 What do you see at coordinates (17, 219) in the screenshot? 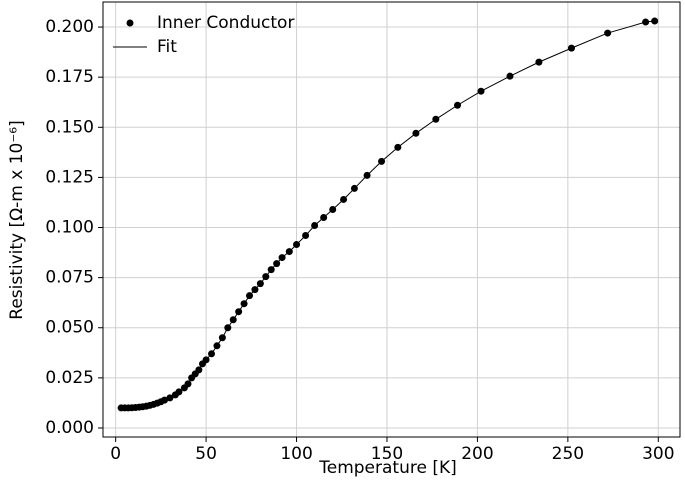
I see `y-axis-label: Resistivity [Ω-m x 10⁻⁶]` at bounding box center [17, 219].